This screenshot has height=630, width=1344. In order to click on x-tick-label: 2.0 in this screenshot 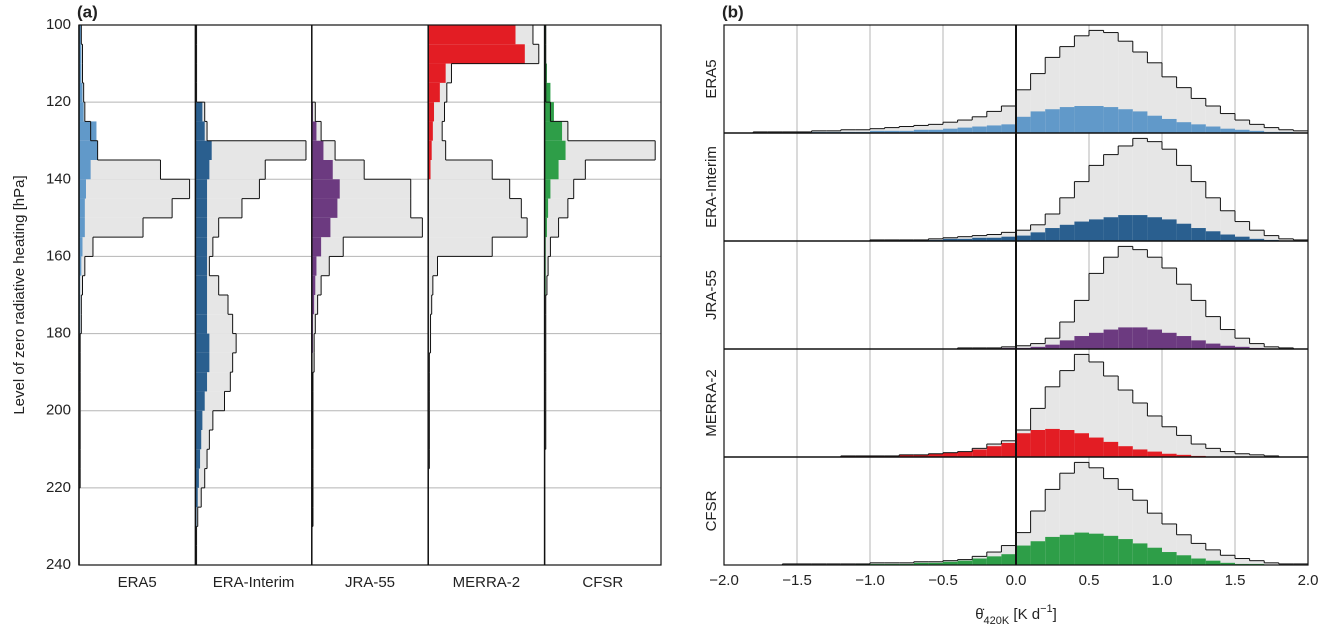, I will do `click(1308, 580)`.